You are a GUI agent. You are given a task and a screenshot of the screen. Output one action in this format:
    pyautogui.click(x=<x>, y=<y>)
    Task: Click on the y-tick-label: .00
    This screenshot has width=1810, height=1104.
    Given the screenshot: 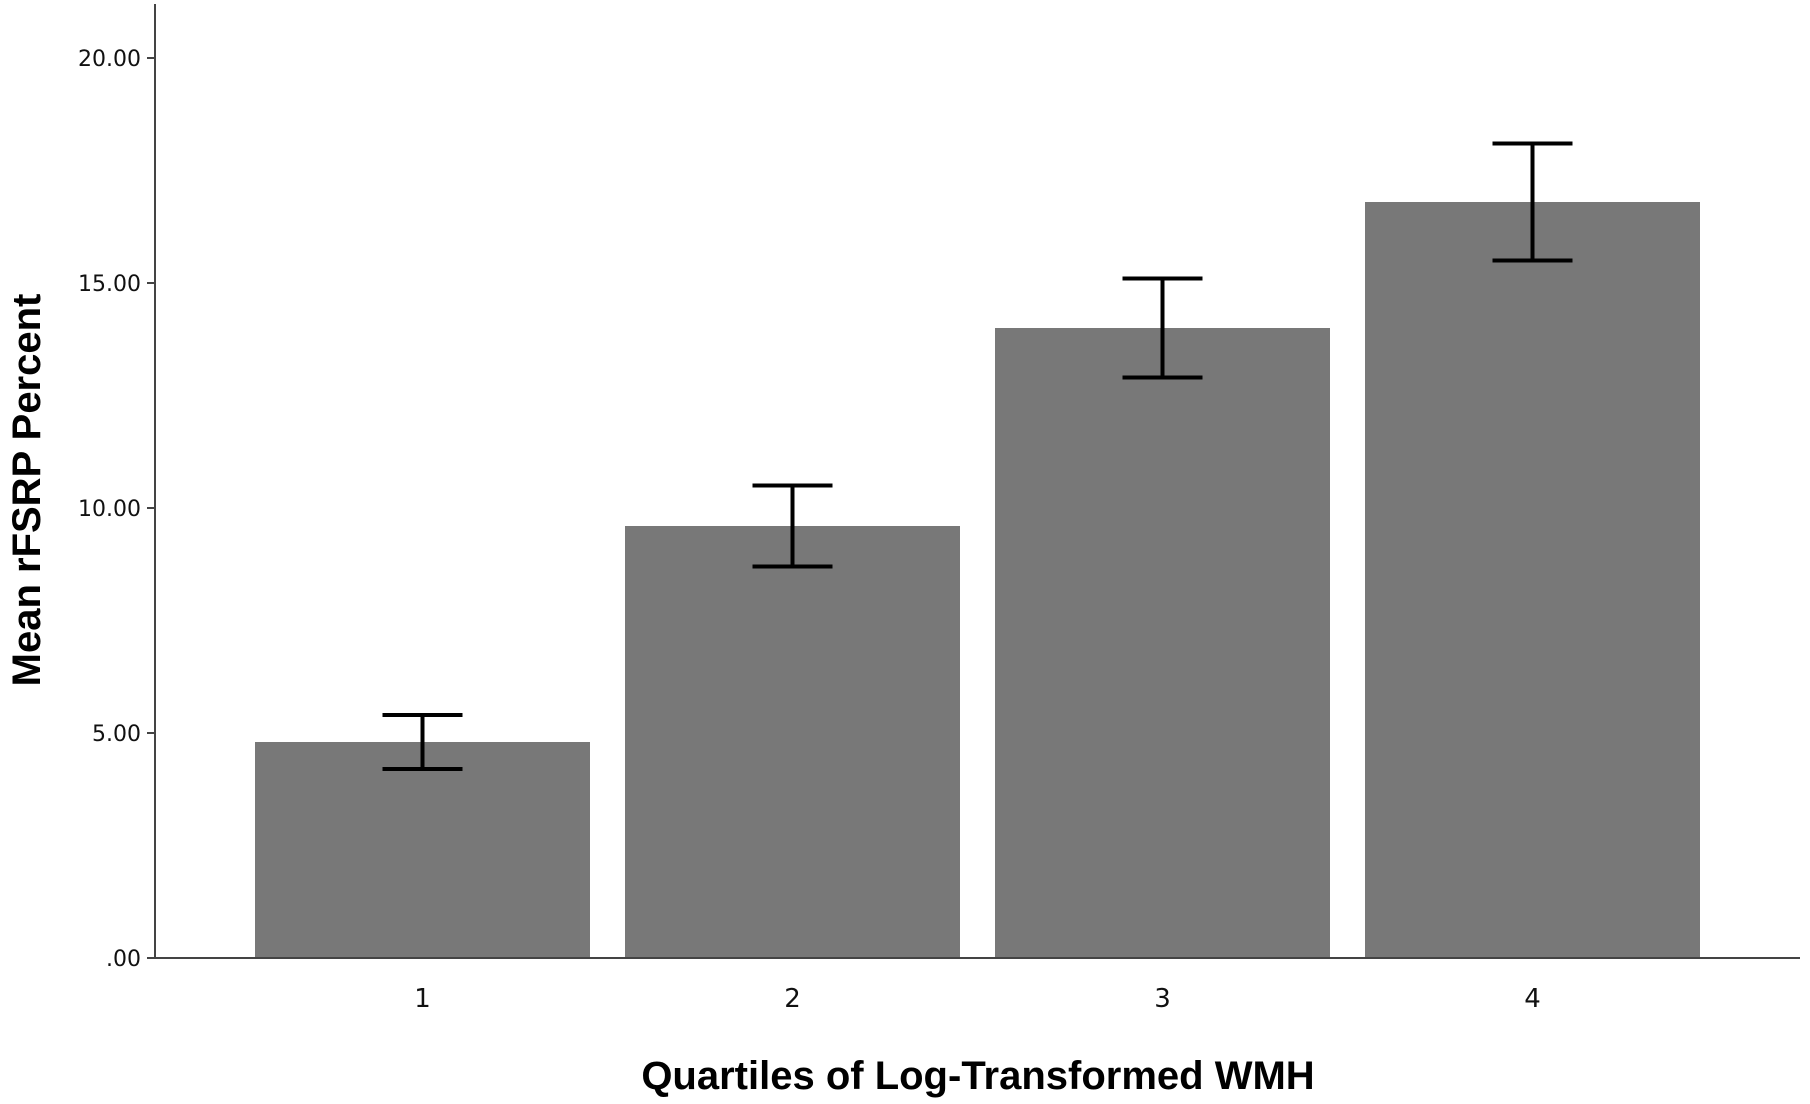 What is the action you would take?
    pyautogui.click(x=123, y=959)
    